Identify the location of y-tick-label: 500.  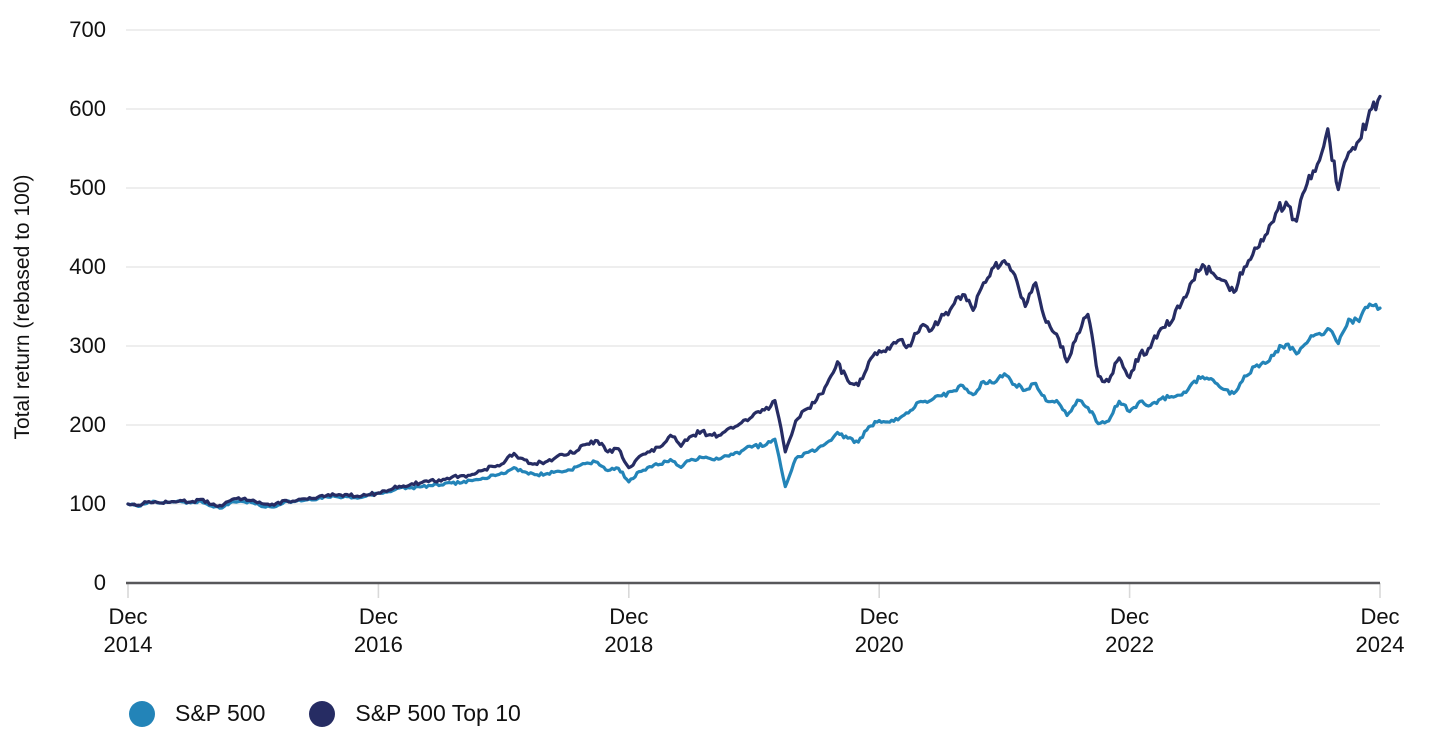
(87, 187).